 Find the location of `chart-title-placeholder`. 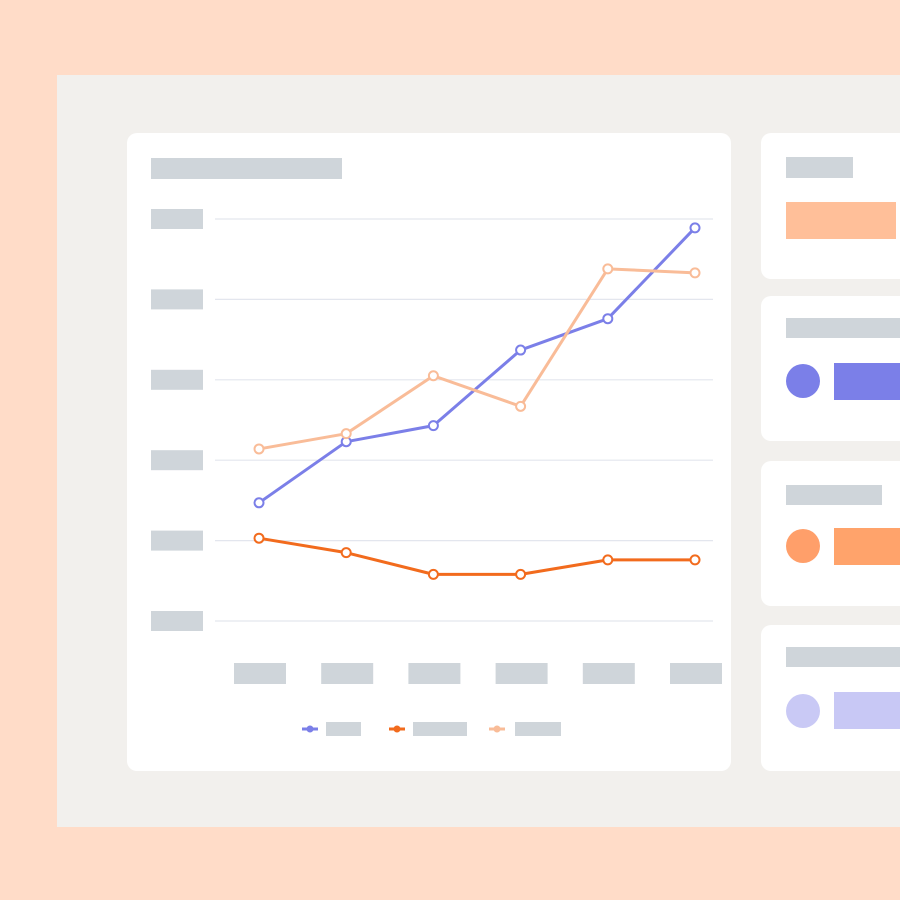

chart-title-placeholder is located at coordinates (246, 168).